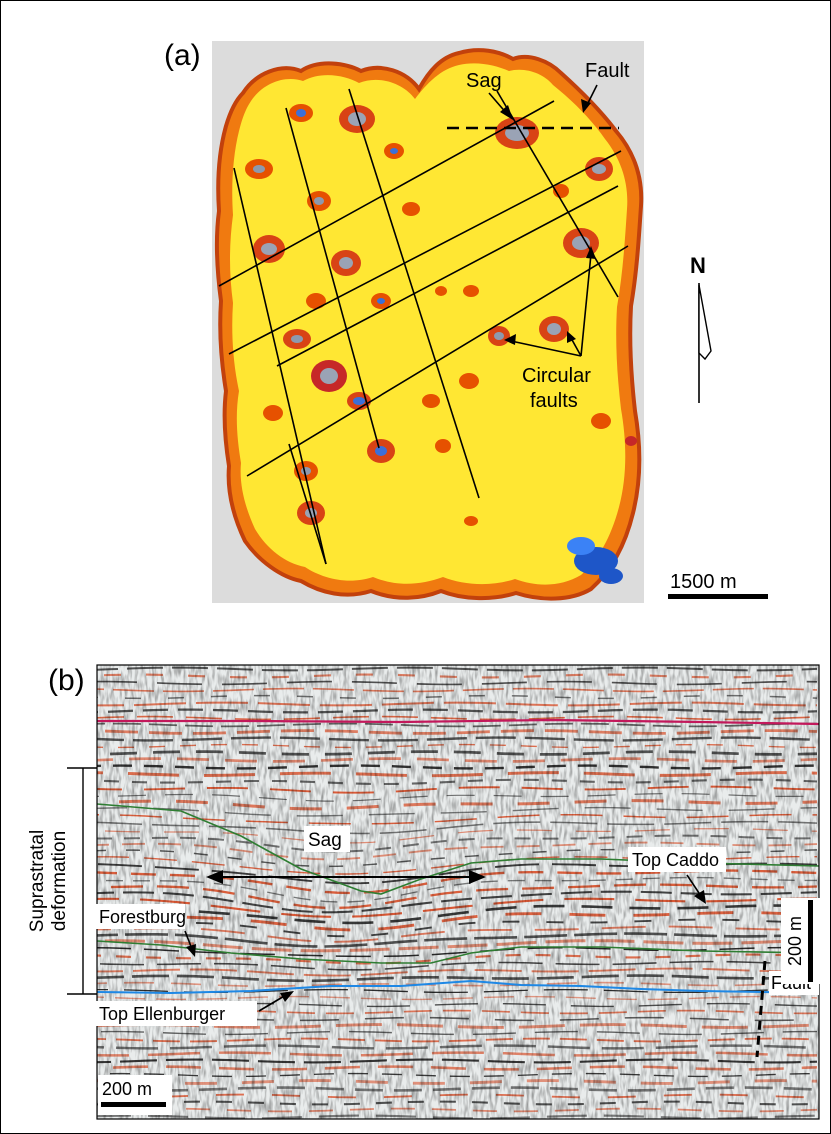 The width and height of the screenshot is (831, 1134). What do you see at coordinates (127, 1089) in the screenshot?
I see `scale-horizontal-label: 200 m` at bounding box center [127, 1089].